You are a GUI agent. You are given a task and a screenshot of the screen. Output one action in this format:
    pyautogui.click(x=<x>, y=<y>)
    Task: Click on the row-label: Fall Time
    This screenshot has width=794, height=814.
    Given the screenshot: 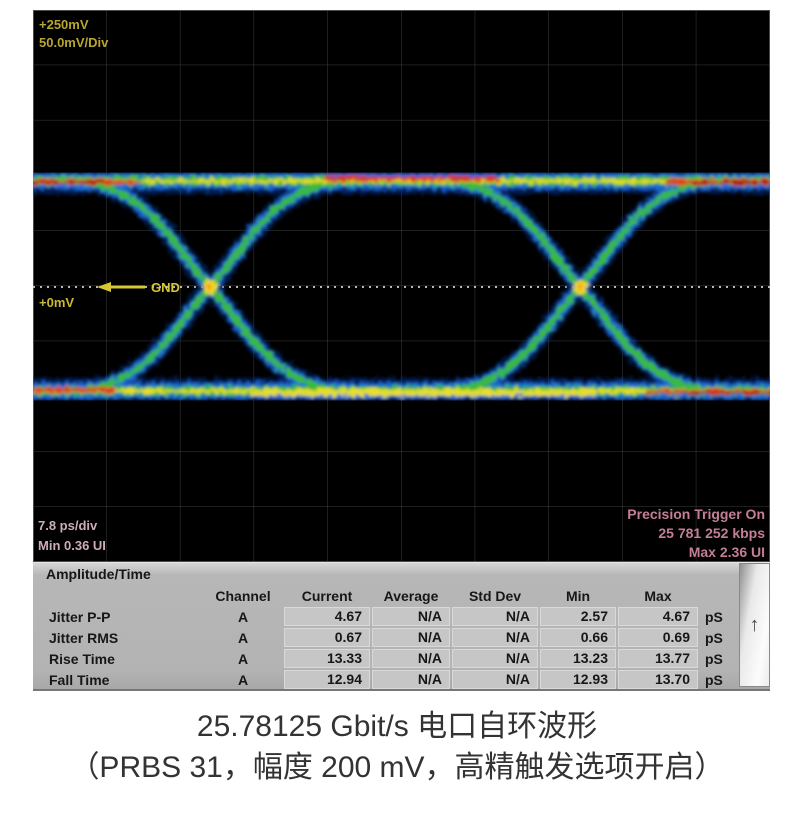 What is the action you would take?
    pyautogui.click(x=79, y=679)
    